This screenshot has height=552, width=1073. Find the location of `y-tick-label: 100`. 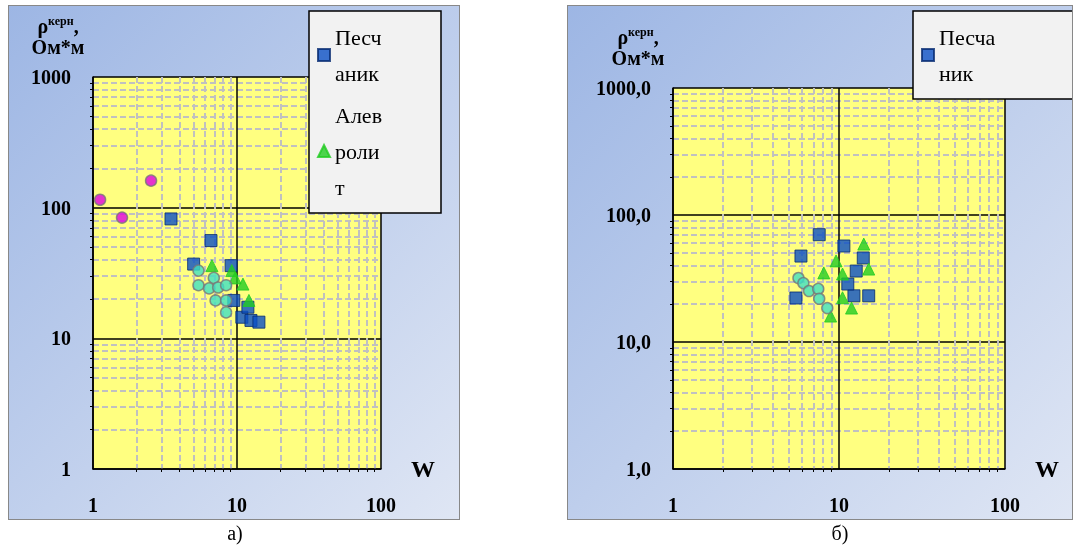

y-tick-label: 100 is located at coordinates (56, 207).